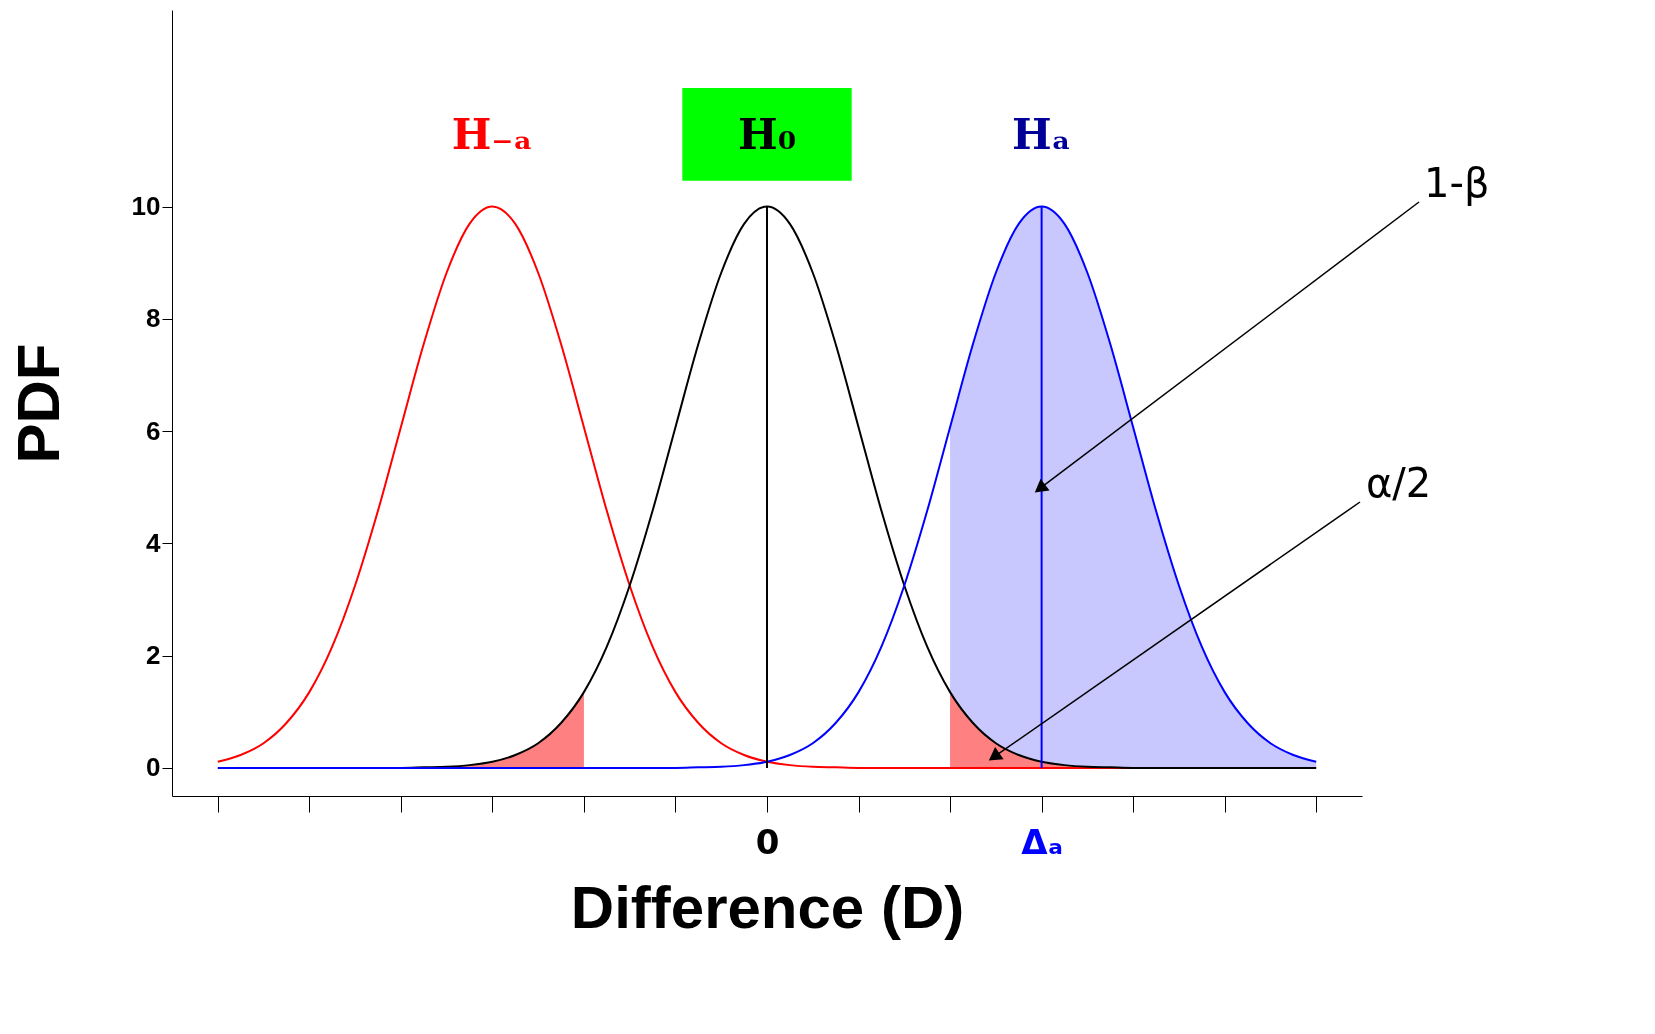  I want to click on y-tick-label: 8, so click(153, 318).